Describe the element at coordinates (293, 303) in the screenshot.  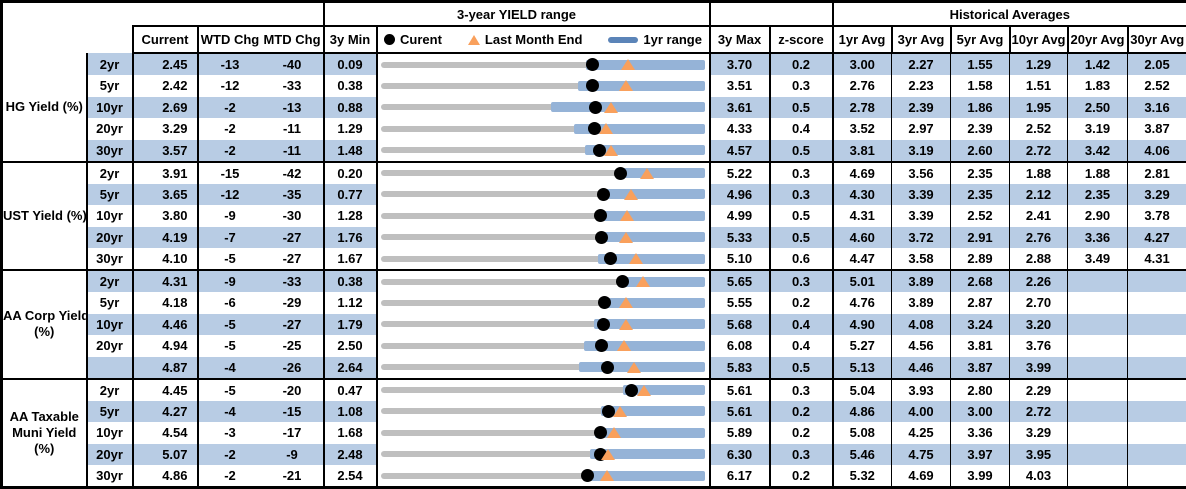
I see `mtd-change-value: -29` at that location.